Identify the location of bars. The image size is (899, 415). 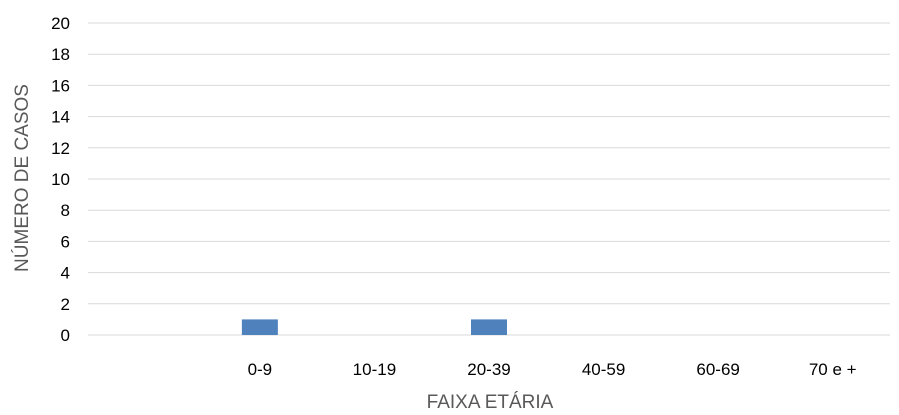
(374, 327).